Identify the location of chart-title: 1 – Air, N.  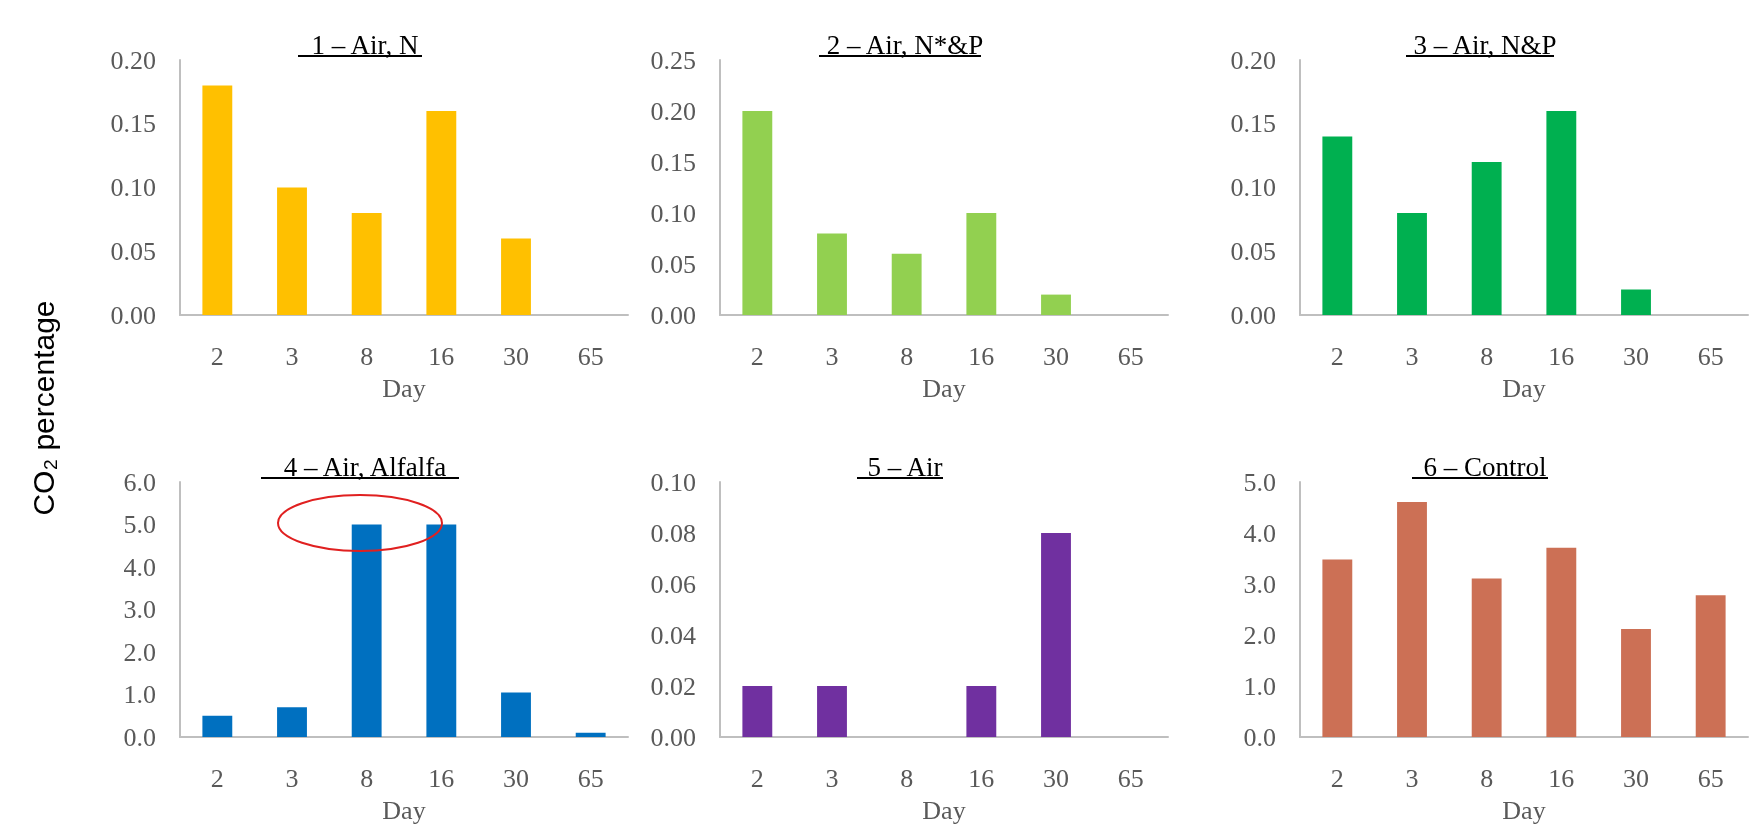
(365, 44).